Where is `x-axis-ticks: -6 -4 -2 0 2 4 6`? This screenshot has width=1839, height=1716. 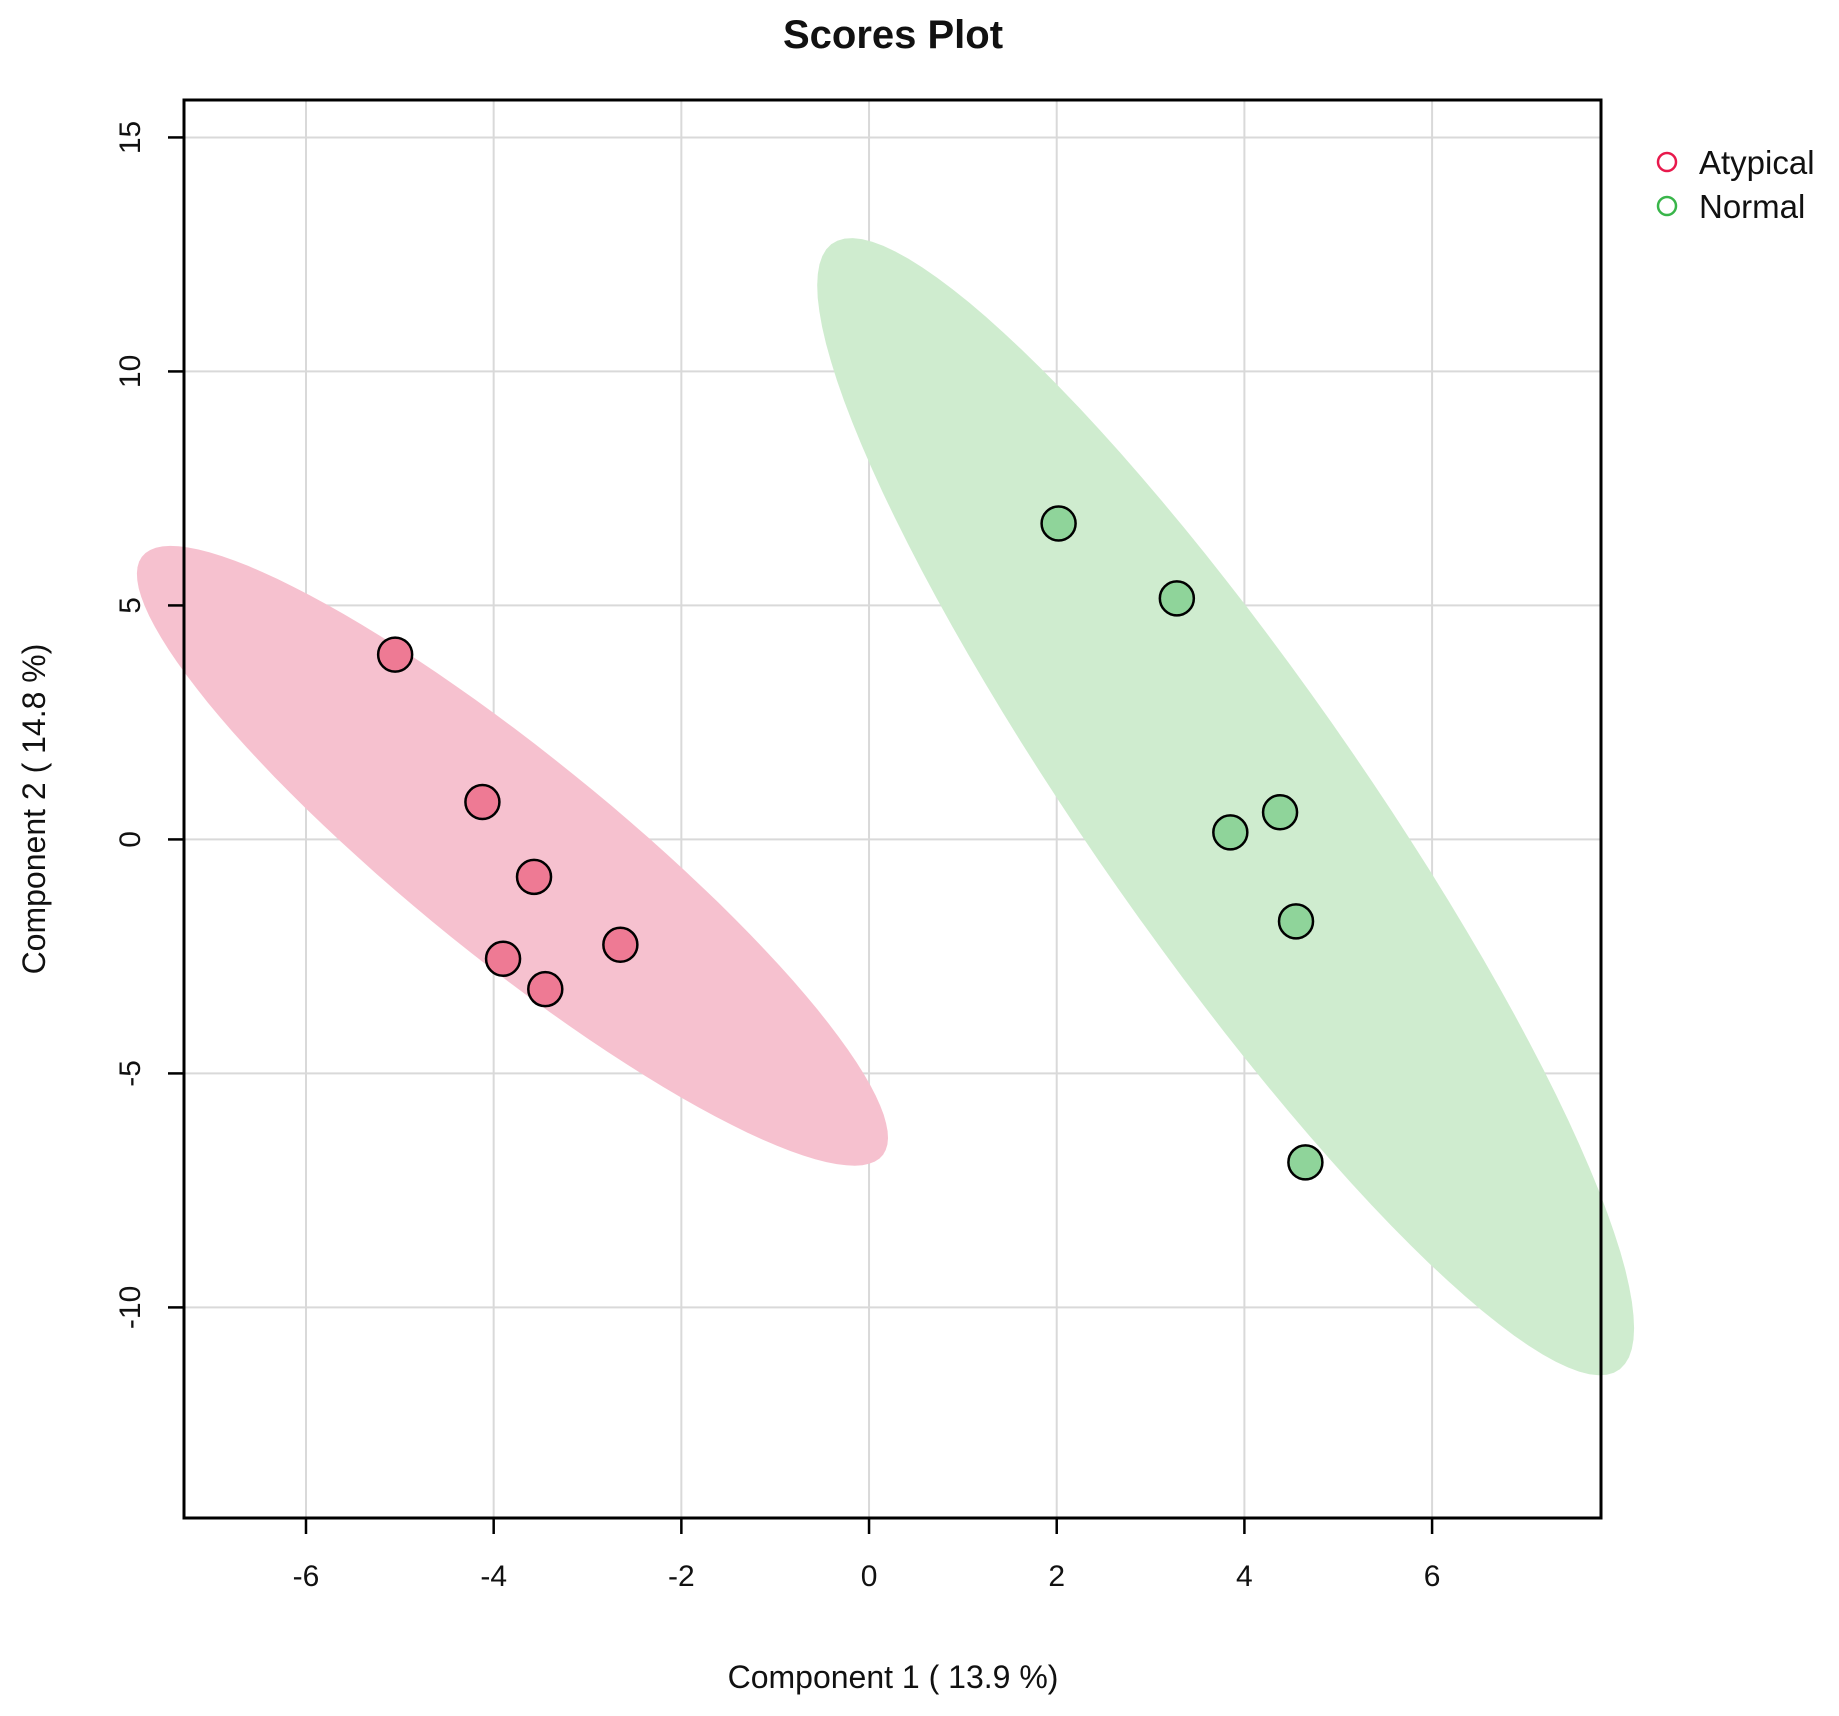
x-axis-ticks: -6 -4 -2 0 2 4 6 is located at coordinates (867, 1555).